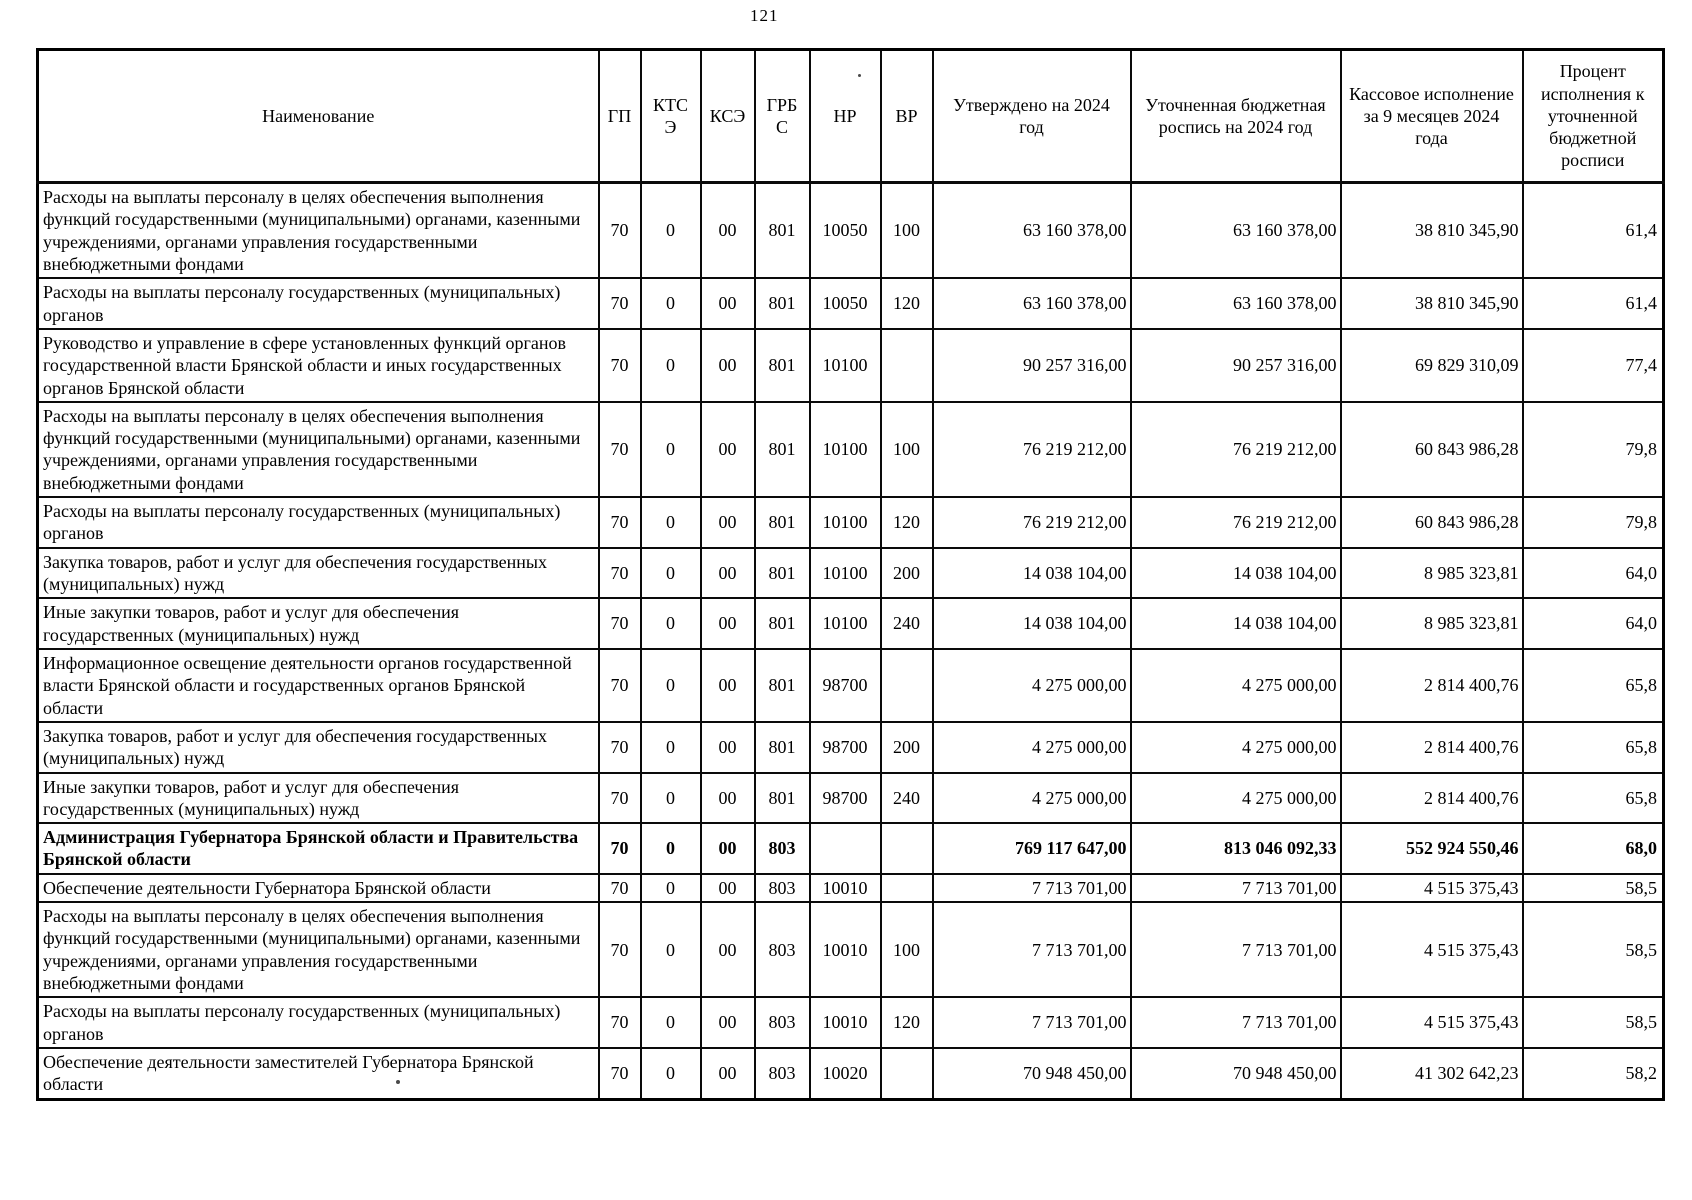 This screenshot has height=1200, width=1692. What do you see at coordinates (1431, 848) in the screenshot?
I see `cell-cash: 552 924 550,46` at bounding box center [1431, 848].